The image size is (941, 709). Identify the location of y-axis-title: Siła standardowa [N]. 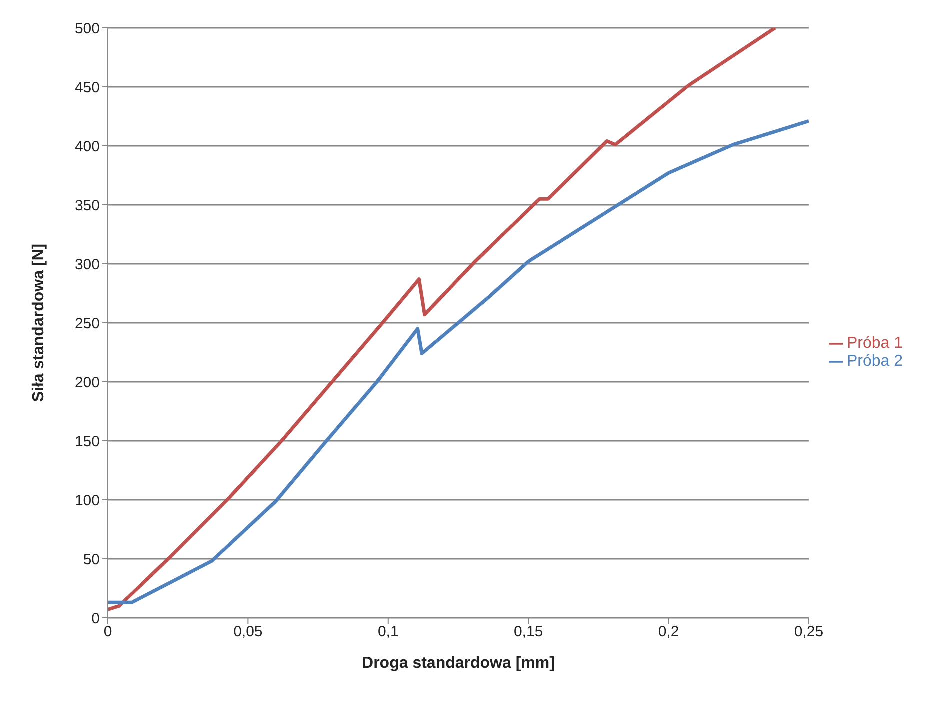
(39, 323).